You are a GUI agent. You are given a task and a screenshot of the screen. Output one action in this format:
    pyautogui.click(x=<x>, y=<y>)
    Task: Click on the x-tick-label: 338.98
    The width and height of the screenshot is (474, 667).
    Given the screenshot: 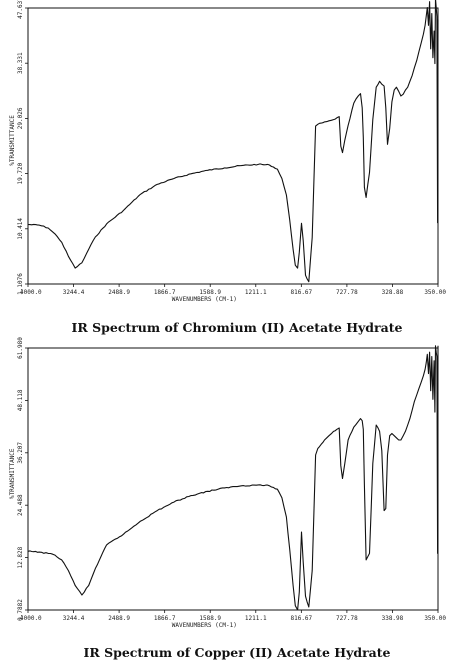 What is the action you would take?
    pyautogui.click(x=393, y=618)
    